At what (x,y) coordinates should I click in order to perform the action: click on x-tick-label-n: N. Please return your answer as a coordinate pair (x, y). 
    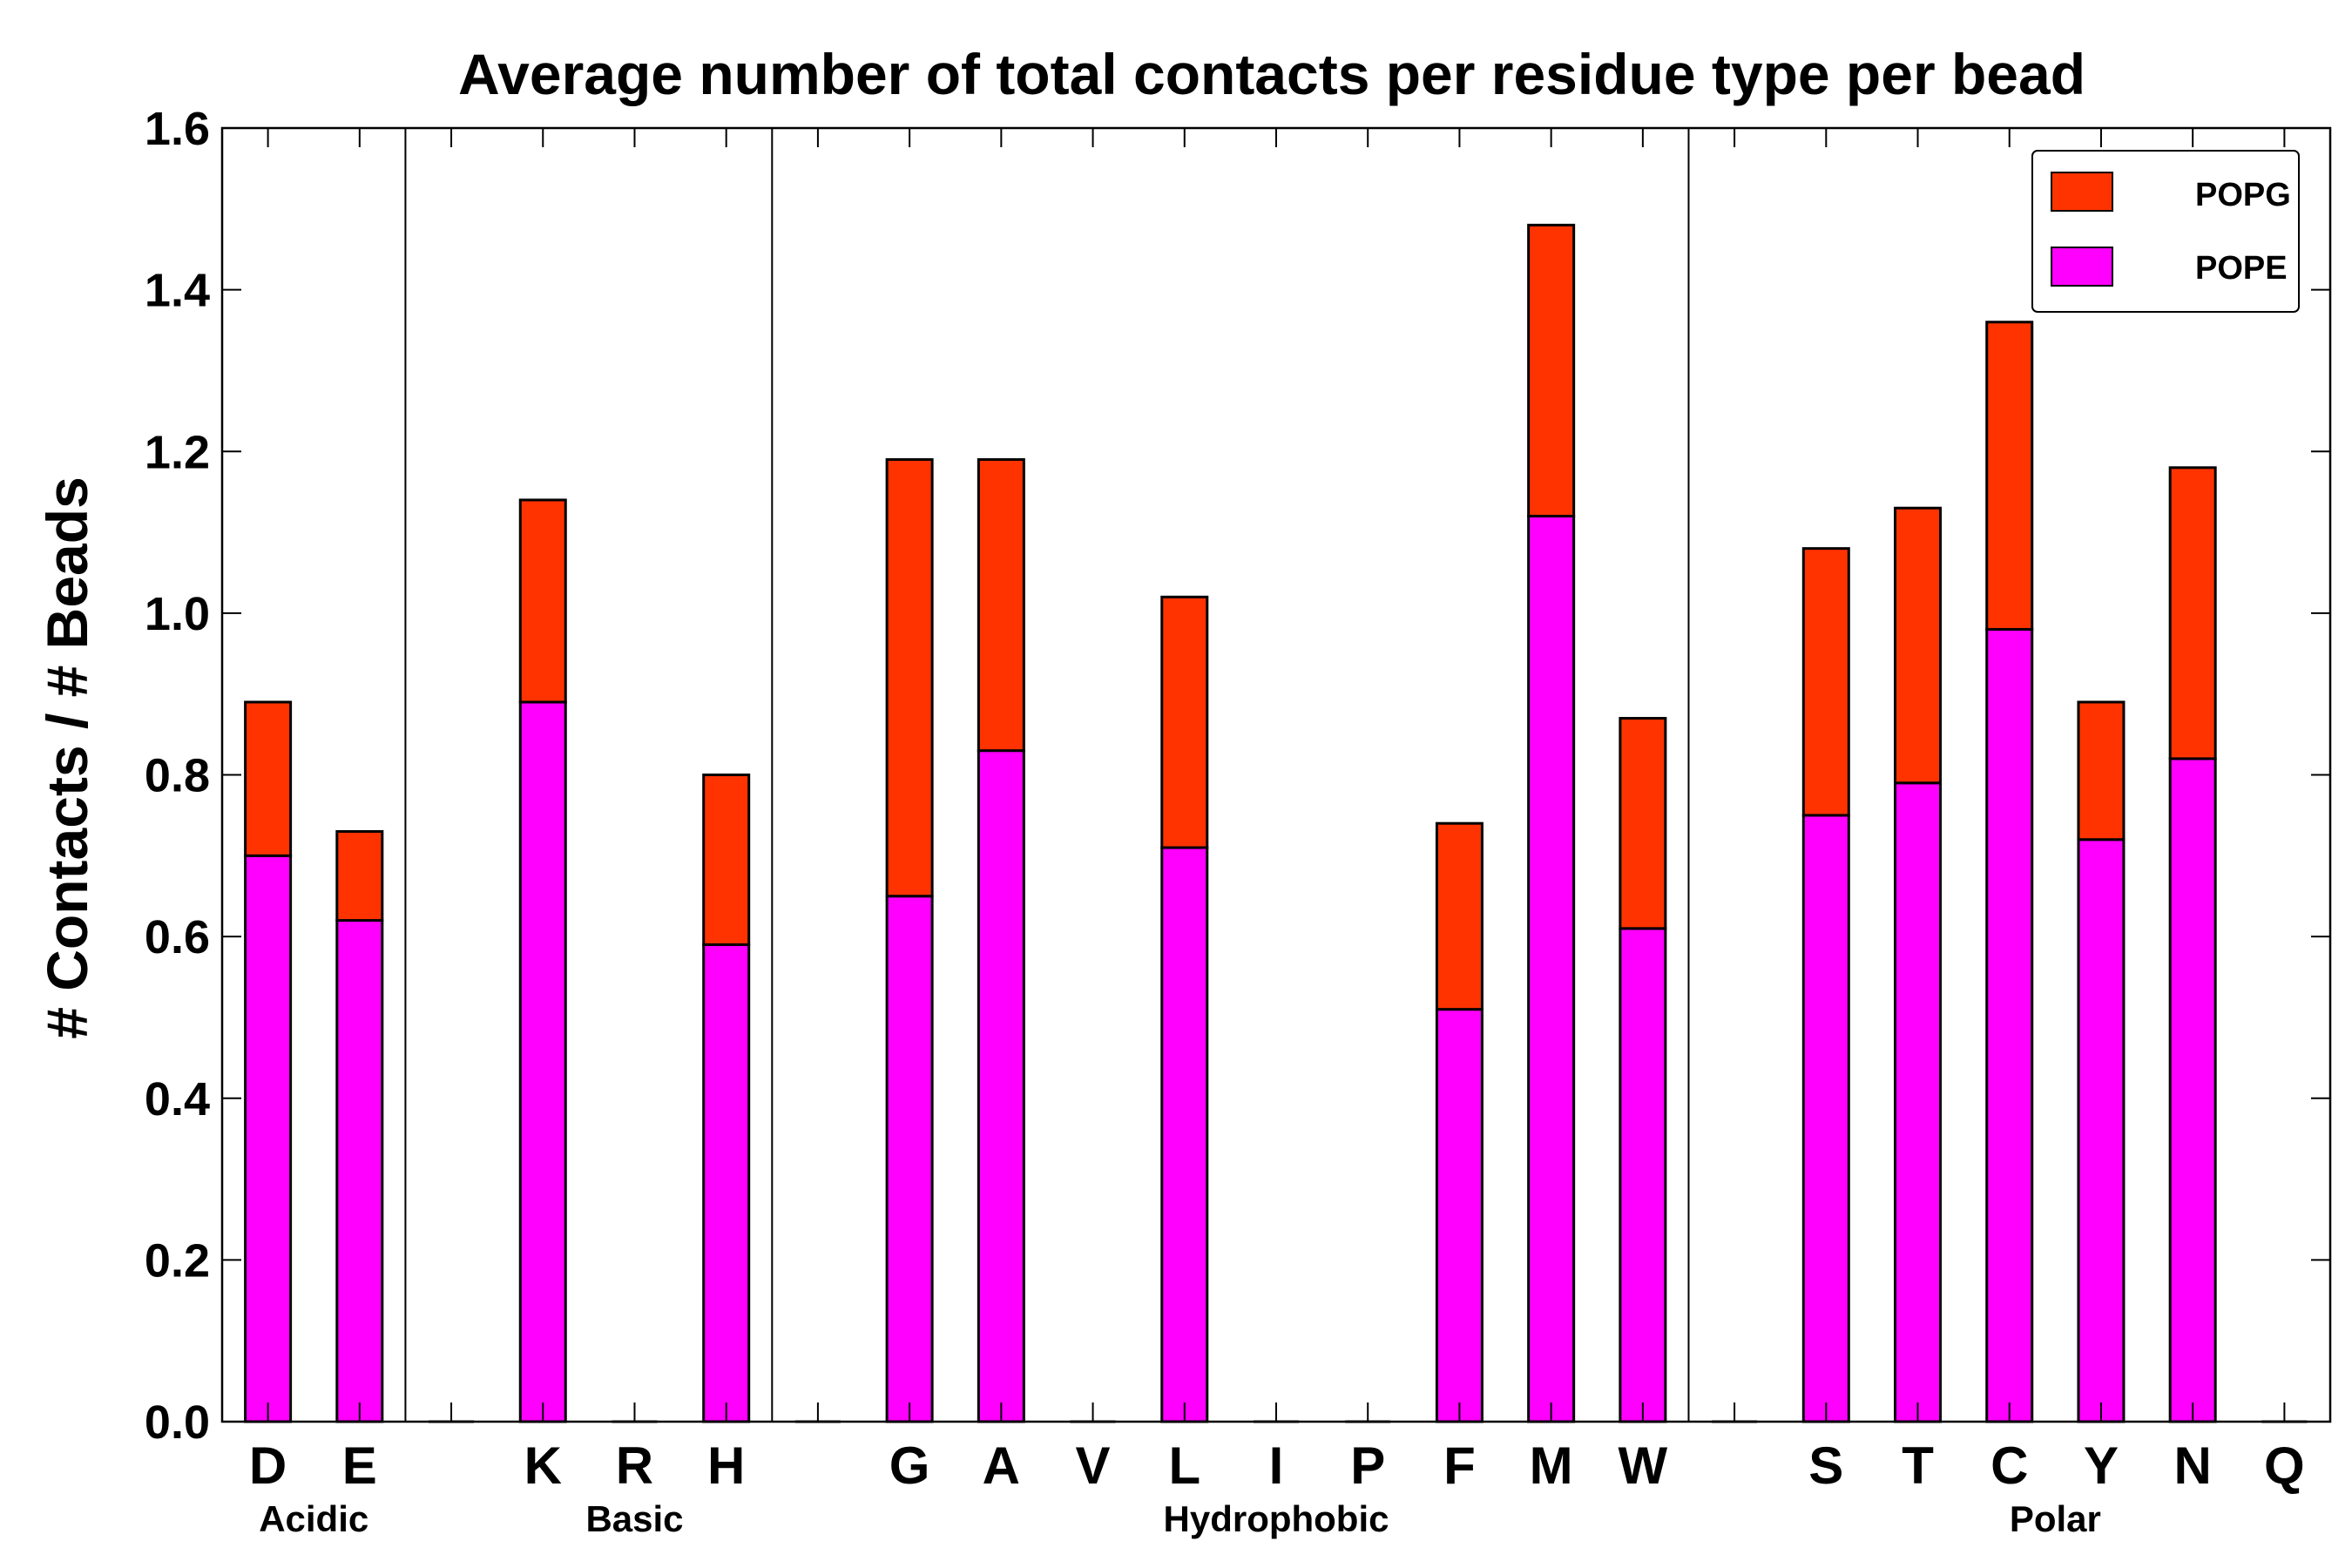
    Looking at the image, I should click on (2193, 1466).